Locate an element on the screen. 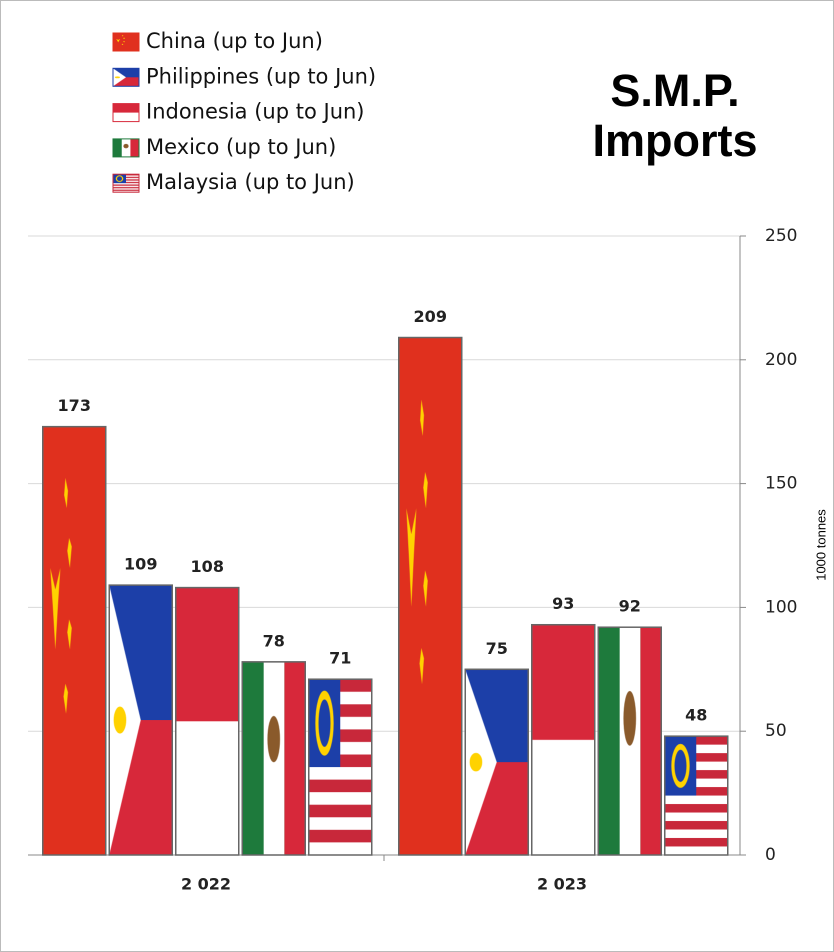 Image resolution: width=834 pixels, height=952 pixels. legend-label: Malaysia (up to Jun) is located at coordinates (250, 182).